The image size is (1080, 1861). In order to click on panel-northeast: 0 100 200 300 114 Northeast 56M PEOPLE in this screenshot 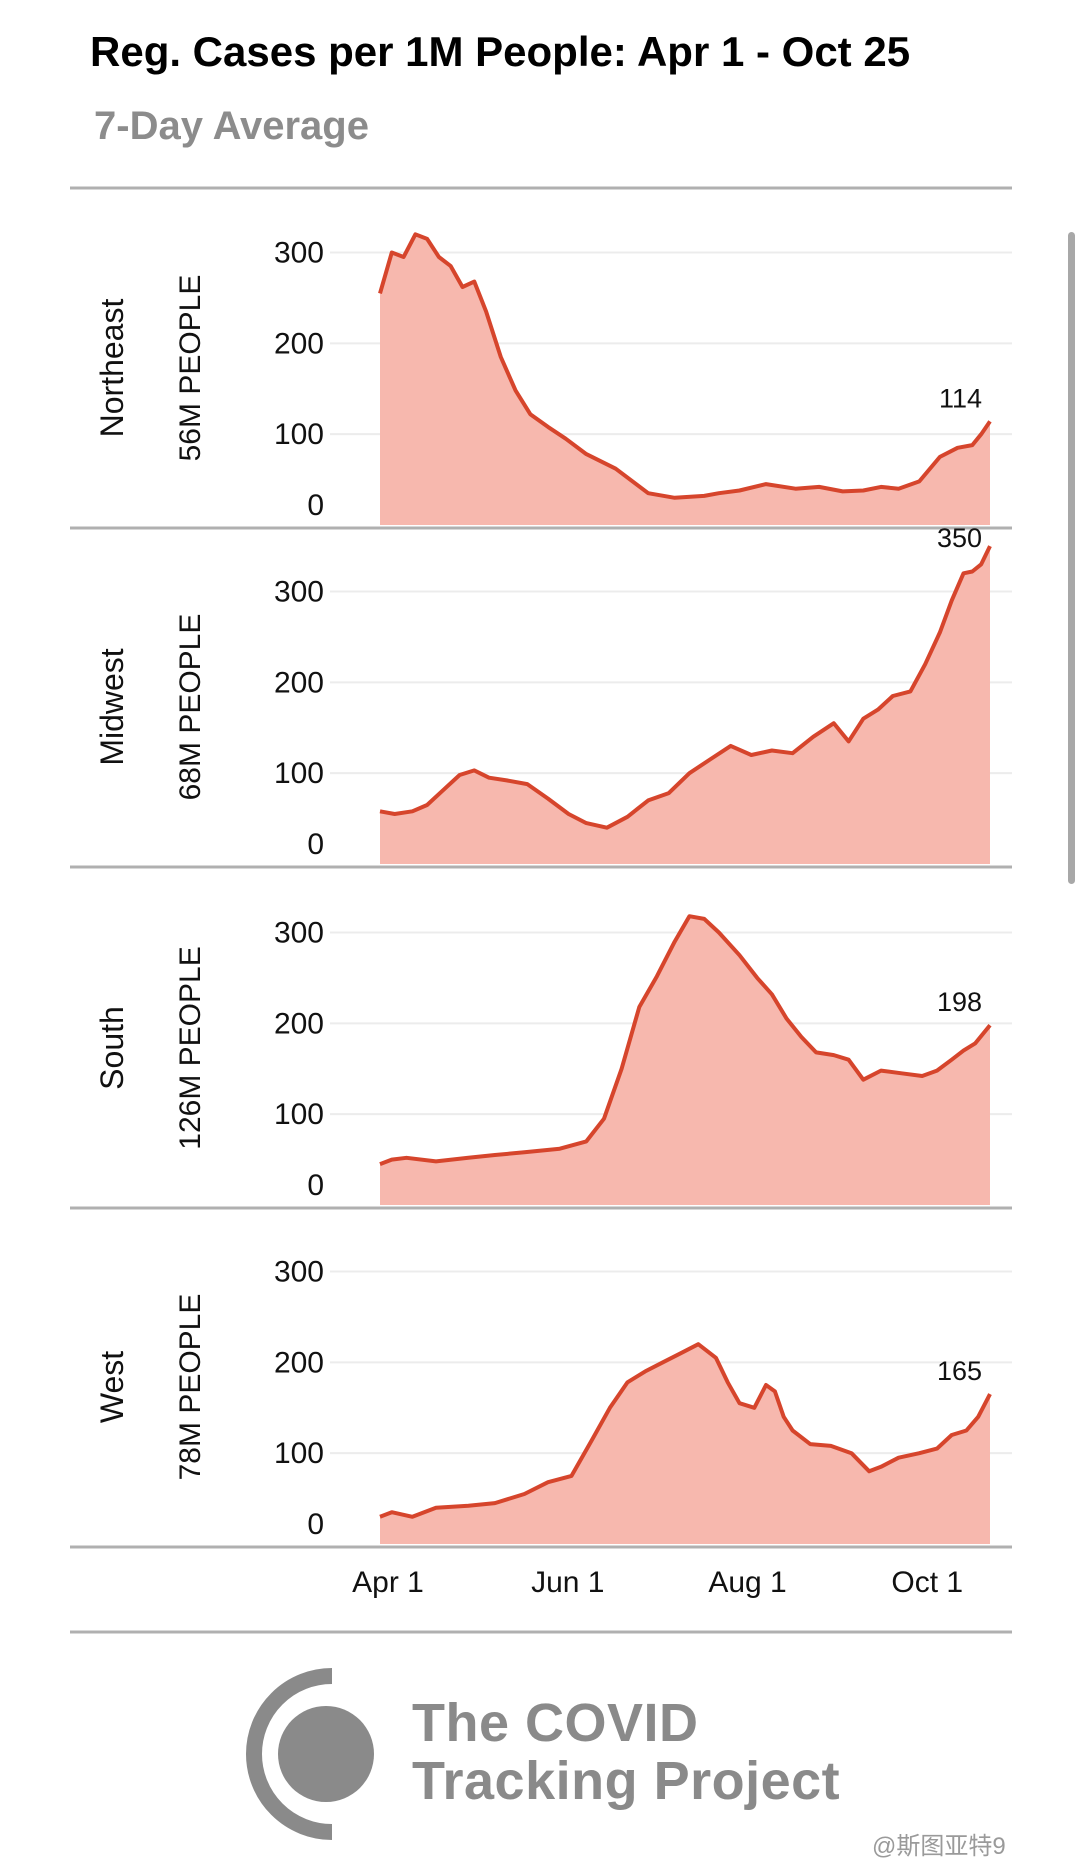, I will do `click(541, 381)`.